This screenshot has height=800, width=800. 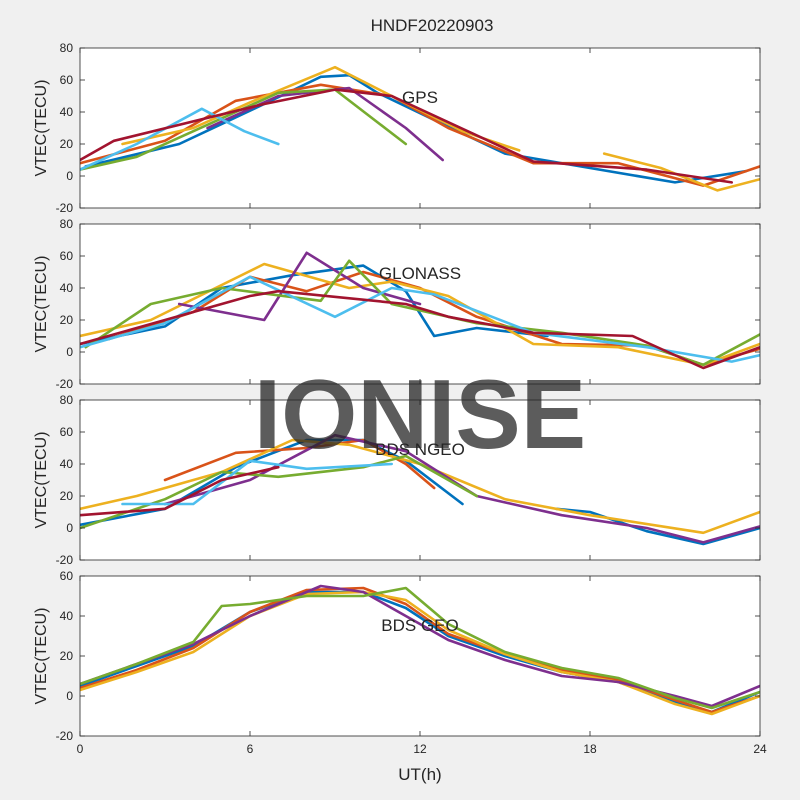 I want to click on x-tick-label: 24, so click(x=760, y=749).